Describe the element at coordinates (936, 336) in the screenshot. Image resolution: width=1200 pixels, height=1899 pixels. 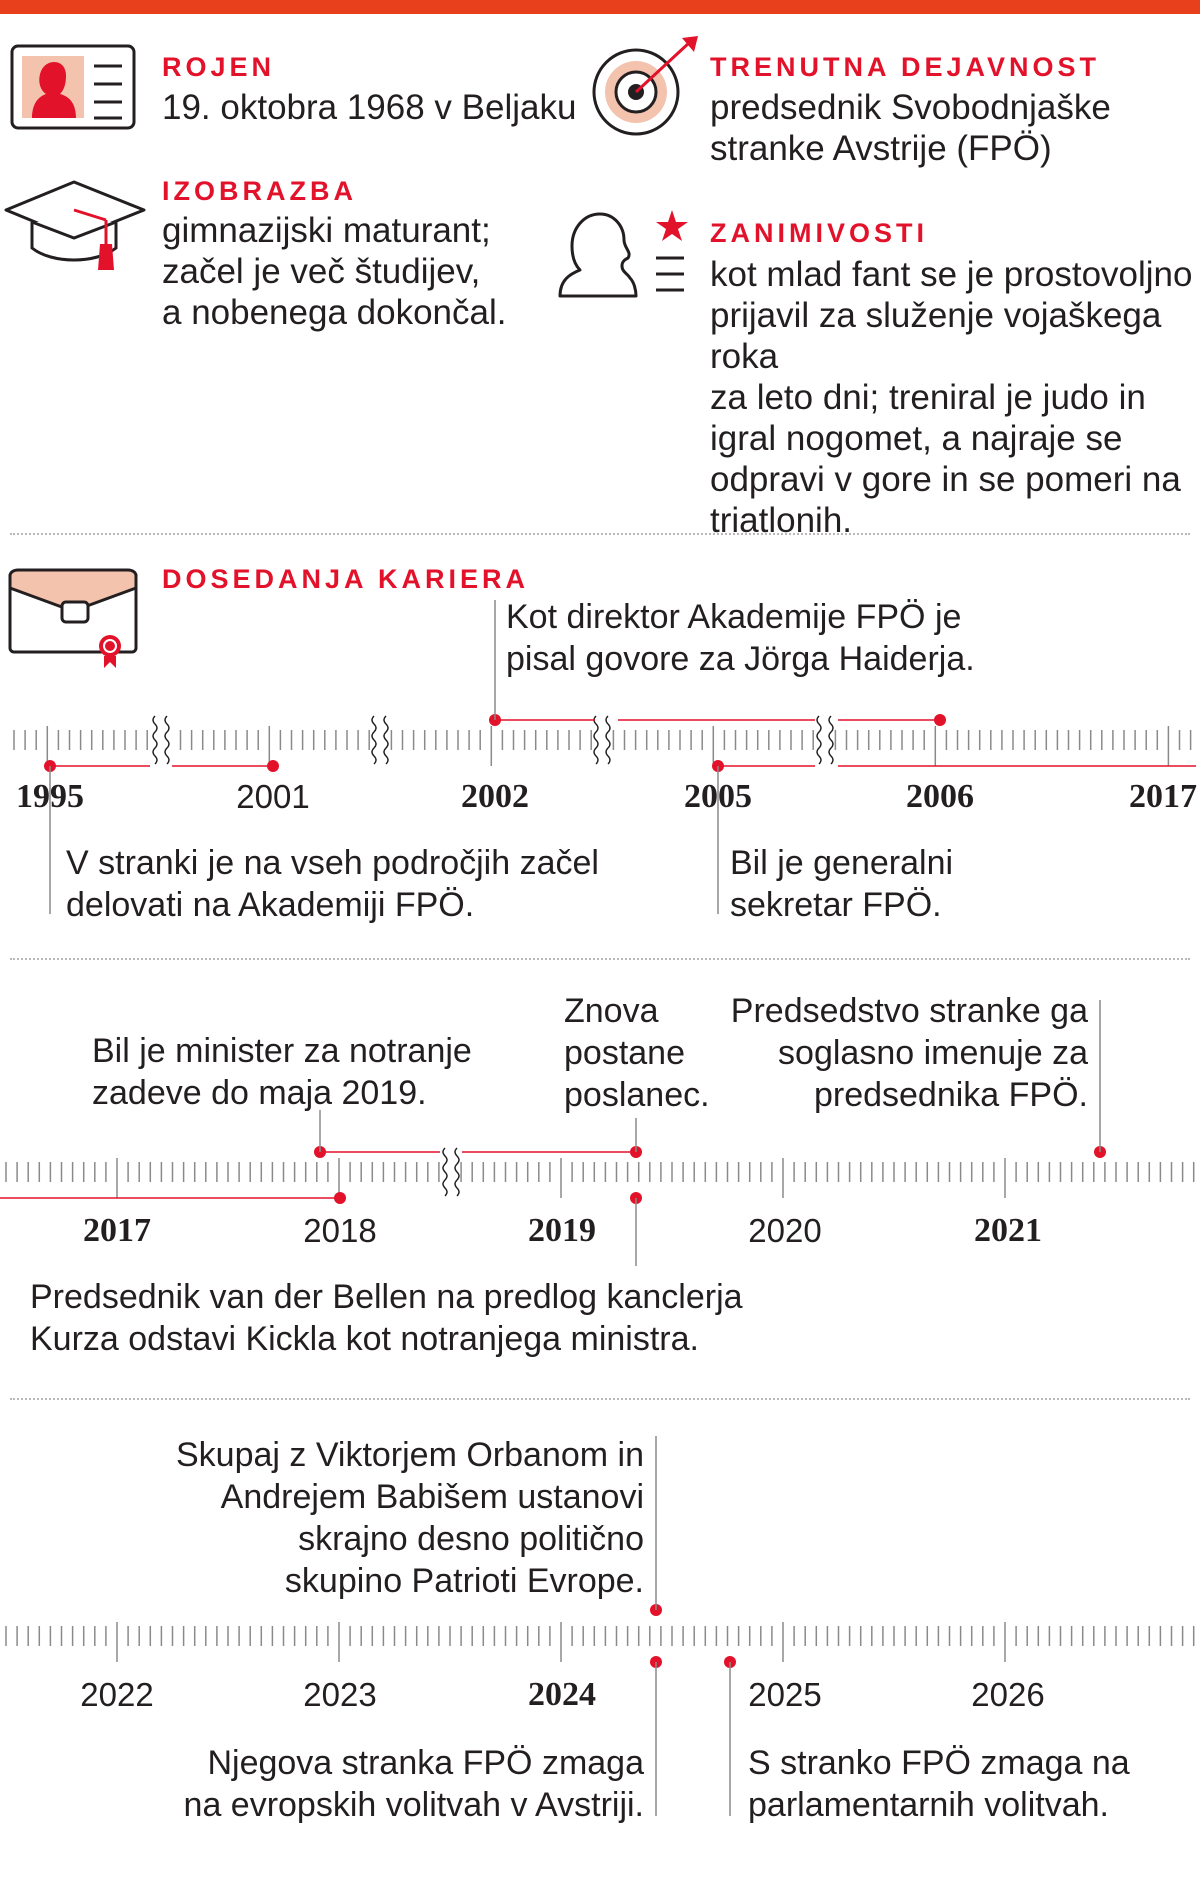
I see `trivia-line: prijavil za služenje vojaškega roka` at that location.